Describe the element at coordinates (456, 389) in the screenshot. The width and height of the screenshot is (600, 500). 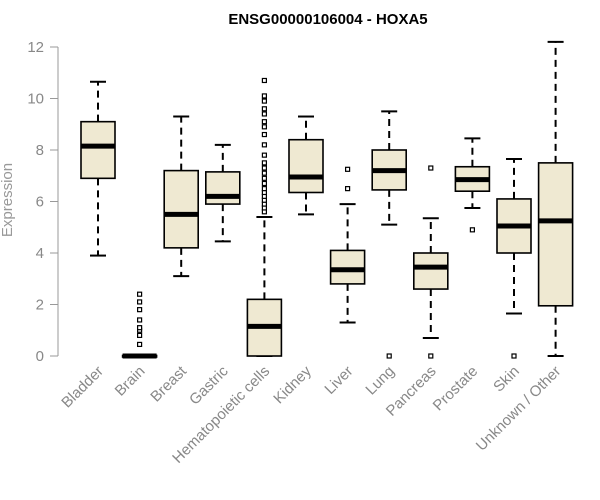
I see `x-tick-label: Prostate` at that location.